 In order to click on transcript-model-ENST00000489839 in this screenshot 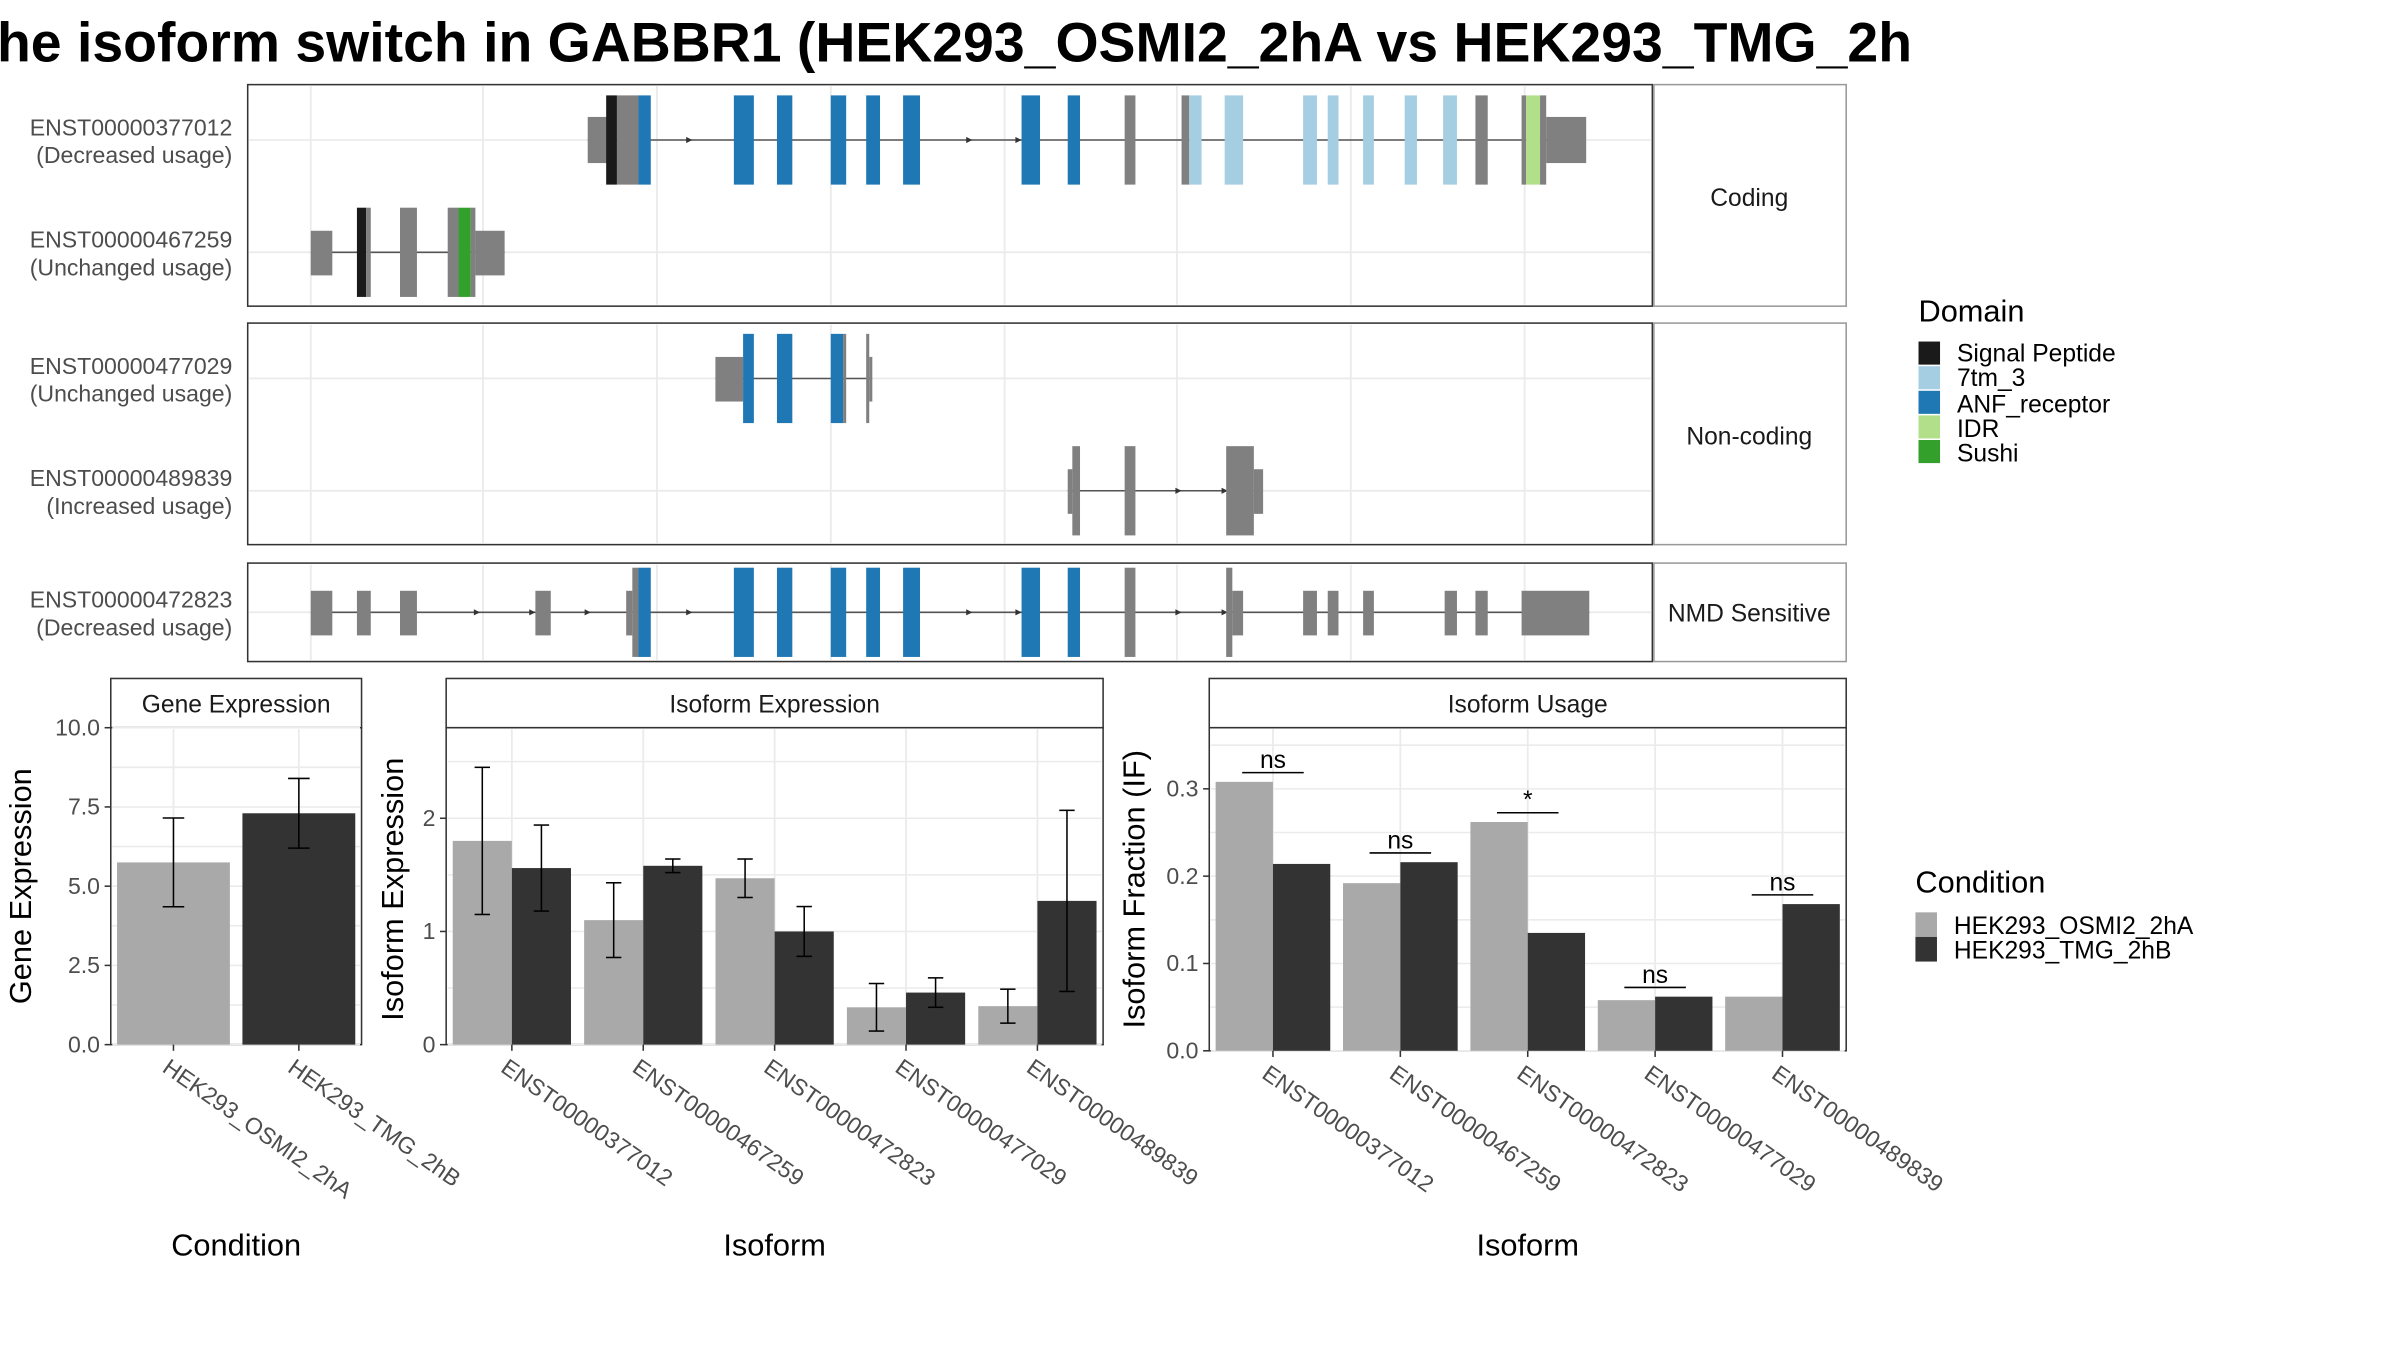, I will do `click(1165, 491)`.